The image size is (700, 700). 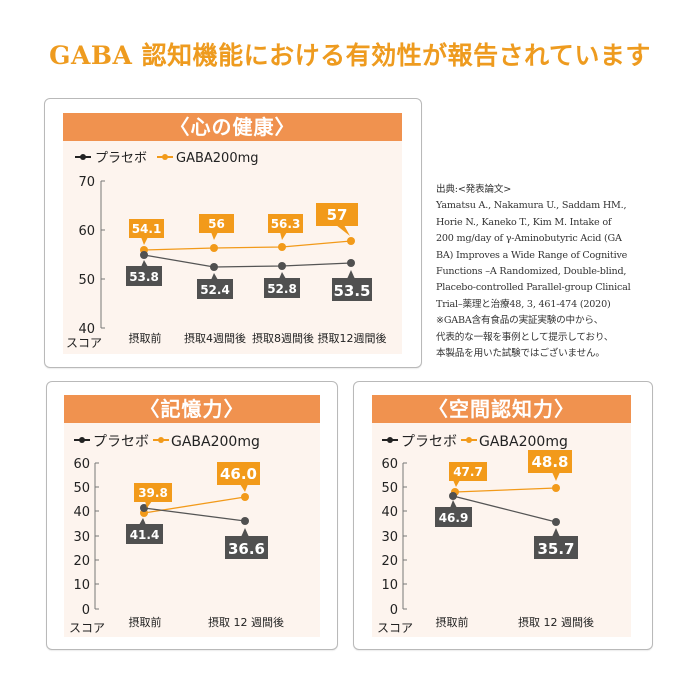 I want to click on y-axis: 60 50 40 30 20 10 0 スコア, so click(x=395, y=546).